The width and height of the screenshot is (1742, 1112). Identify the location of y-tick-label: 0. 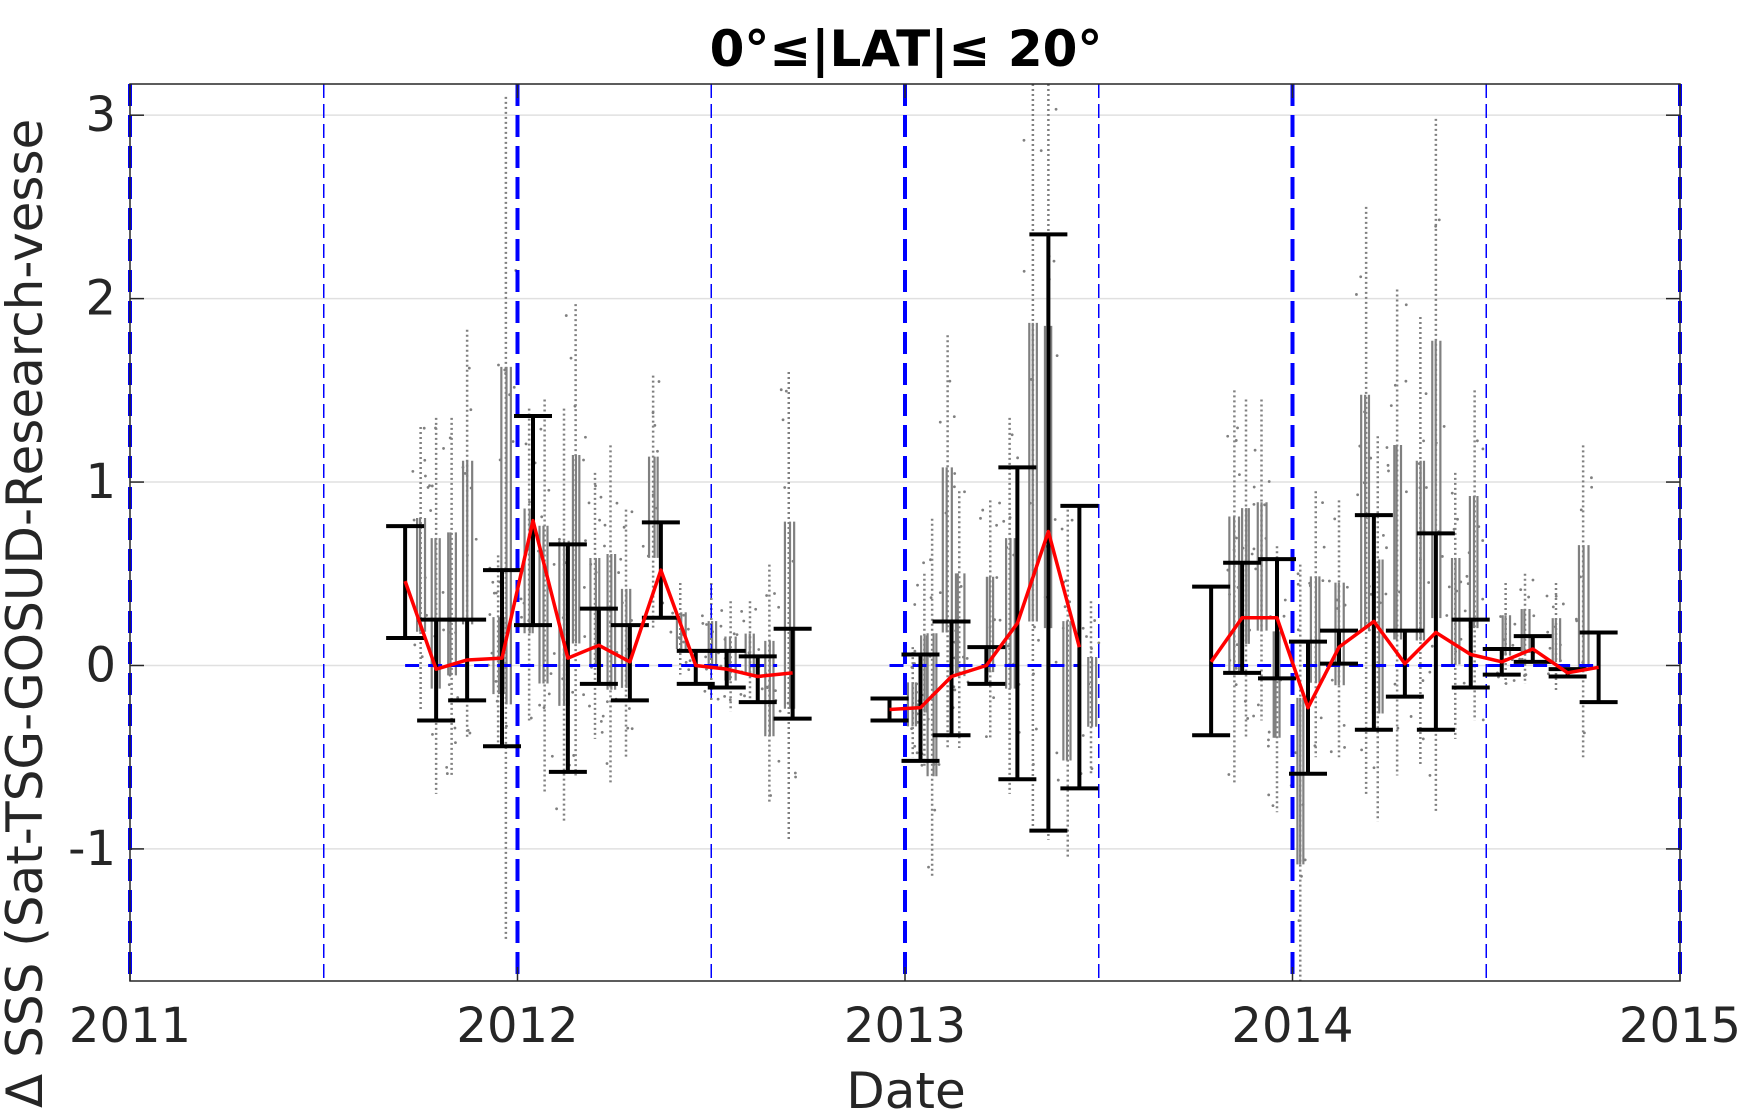
(100, 665).